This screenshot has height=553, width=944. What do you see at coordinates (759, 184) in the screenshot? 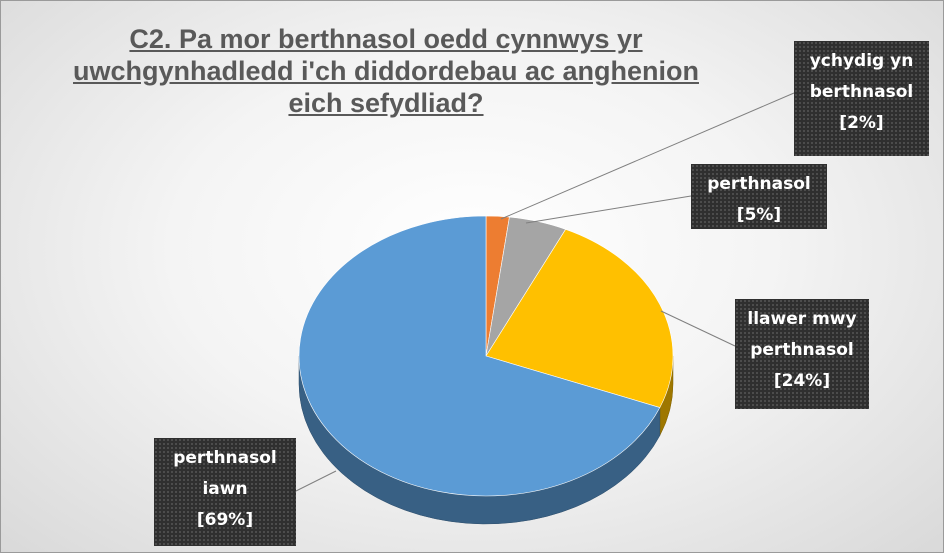
I see `category-label: perthnasol` at bounding box center [759, 184].